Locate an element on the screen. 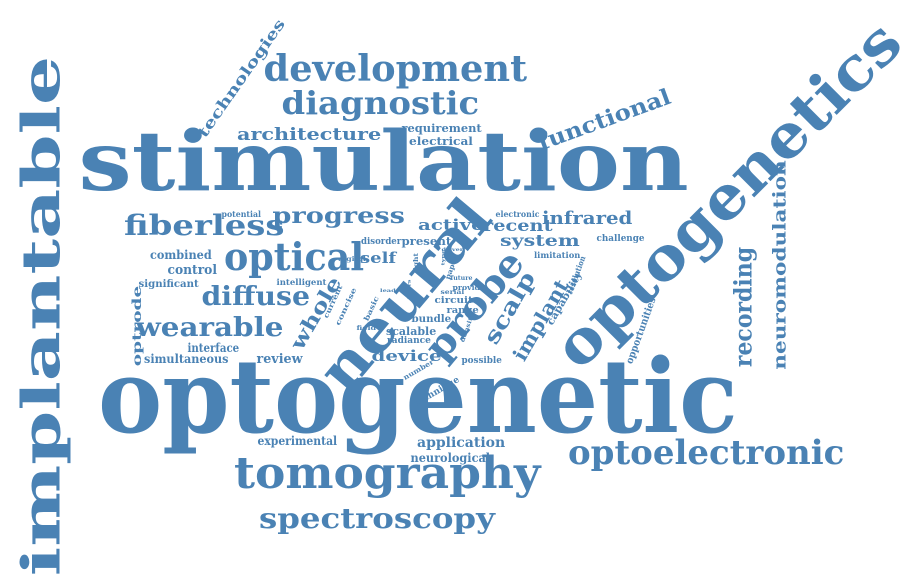 The width and height of the screenshot is (900, 579). word-serial: serial is located at coordinates (452, 292).